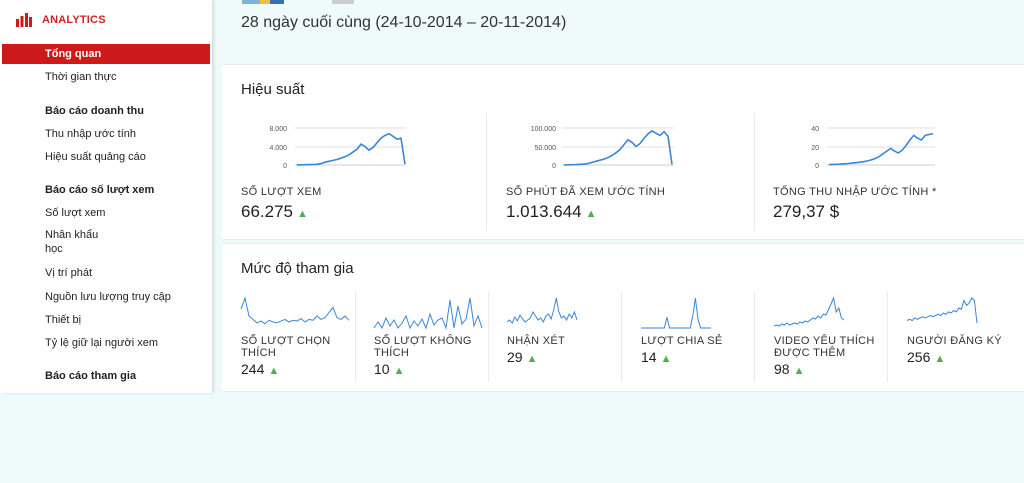 This screenshot has width=1024, height=483. Describe the element at coordinates (682, 341) in the screenshot. I see `shares-label: LƯỢT CHIA SẺ` at that location.